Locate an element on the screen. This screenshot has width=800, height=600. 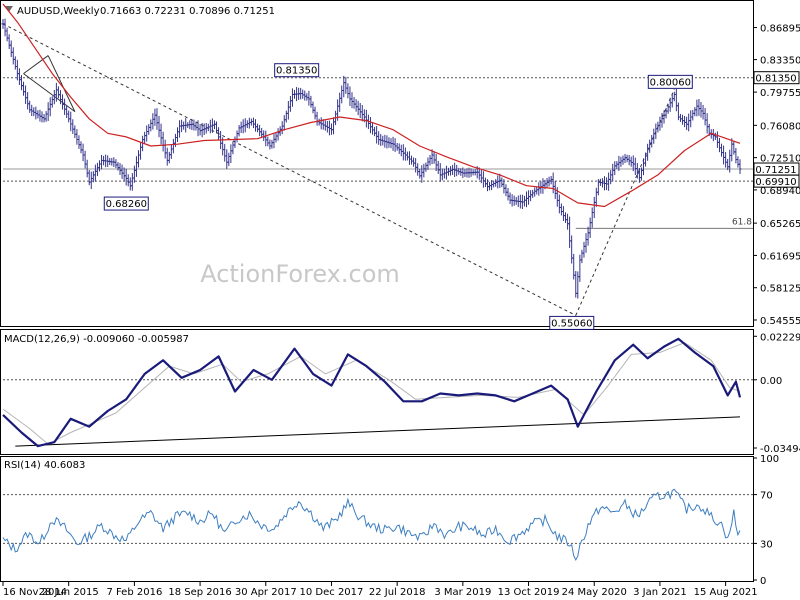
x-tick-label: 3 Mar 2019 is located at coordinates (462, 592).